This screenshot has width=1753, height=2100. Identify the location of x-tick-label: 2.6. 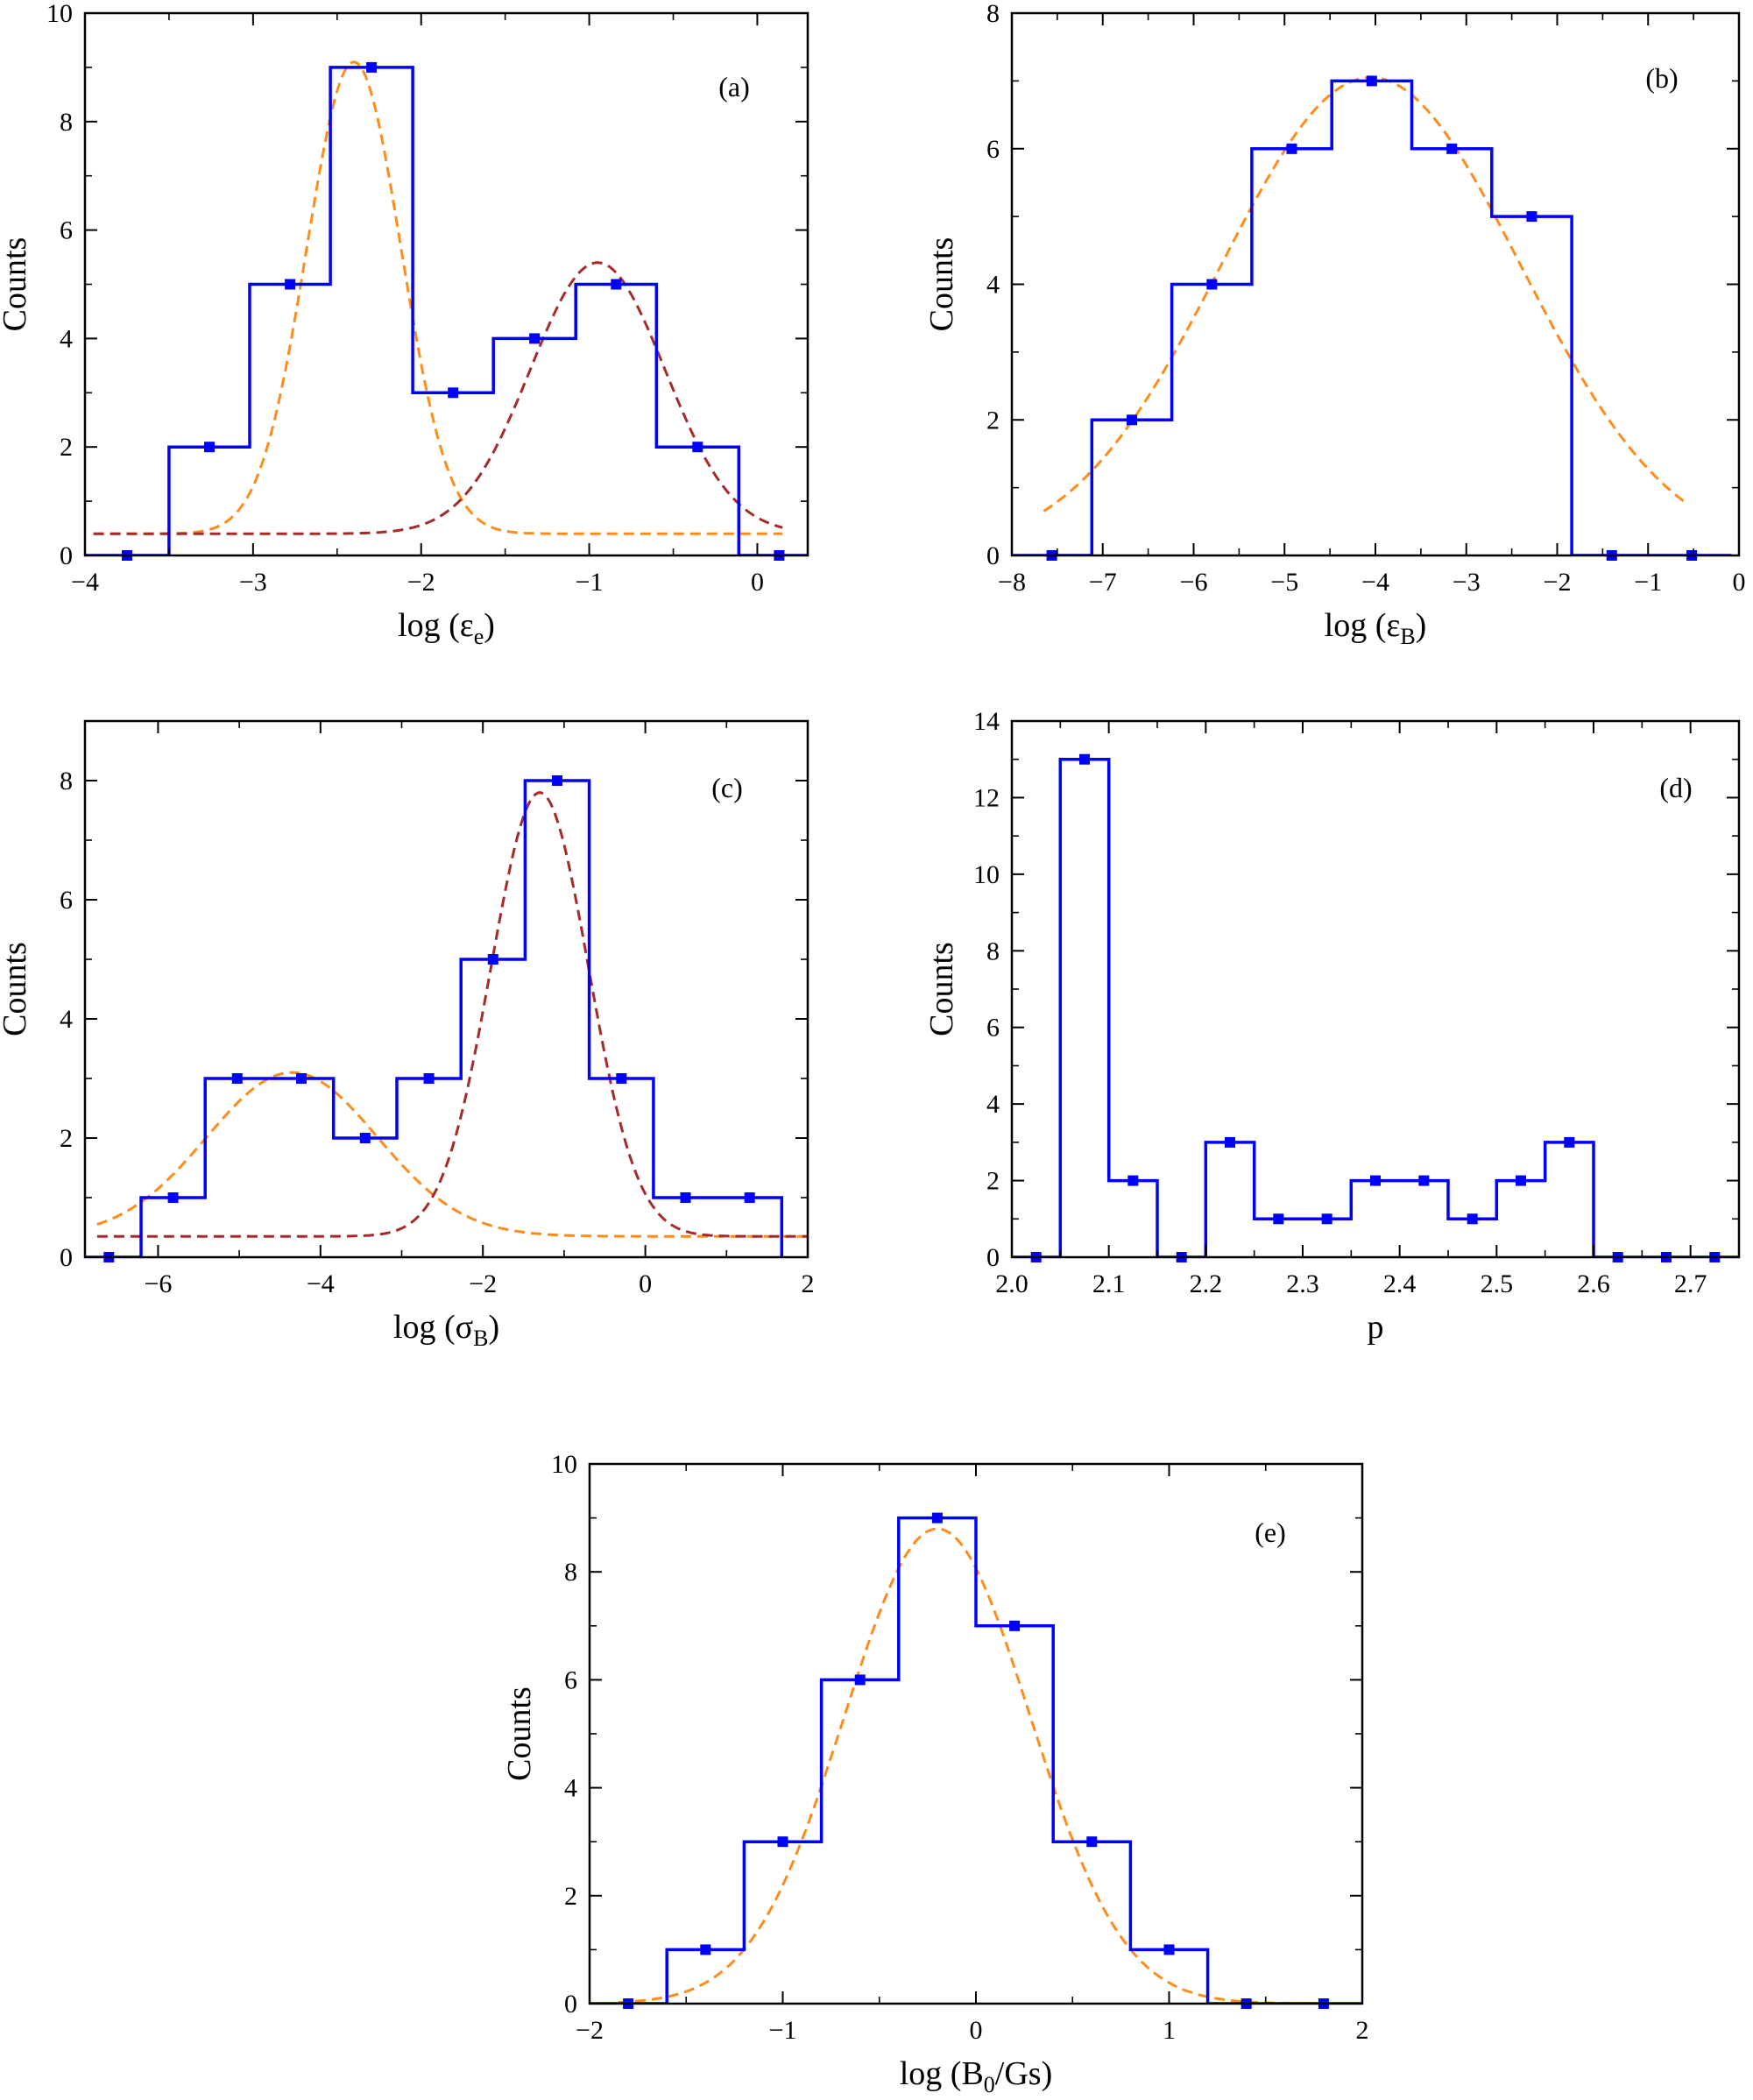
(1593, 1283).